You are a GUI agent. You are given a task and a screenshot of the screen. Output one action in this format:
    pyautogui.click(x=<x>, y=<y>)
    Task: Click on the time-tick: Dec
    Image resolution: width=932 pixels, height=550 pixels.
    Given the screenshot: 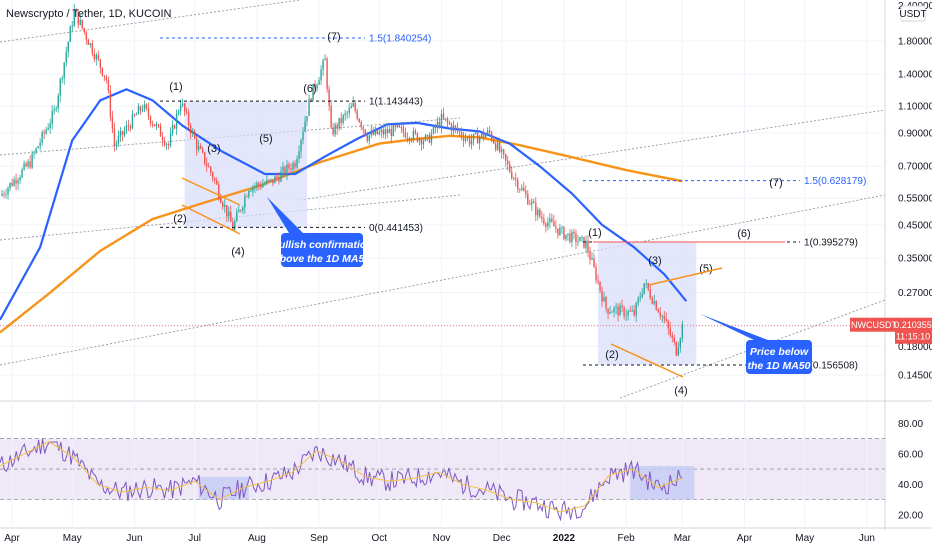 What is the action you would take?
    pyautogui.click(x=502, y=538)
    